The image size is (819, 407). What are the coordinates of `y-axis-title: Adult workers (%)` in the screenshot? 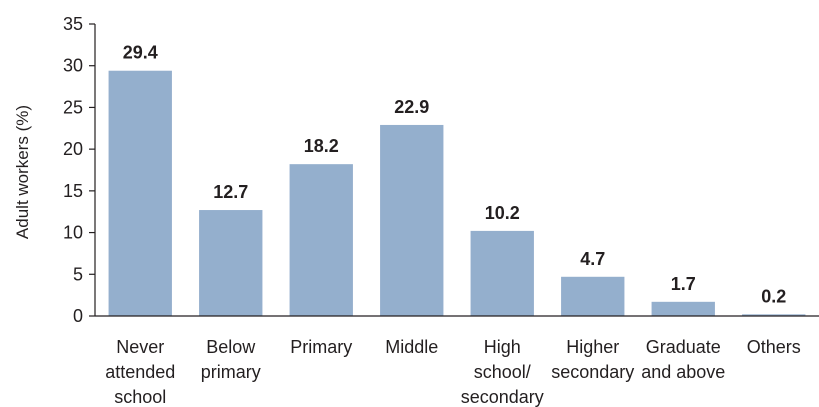 It's located at (22, 172).